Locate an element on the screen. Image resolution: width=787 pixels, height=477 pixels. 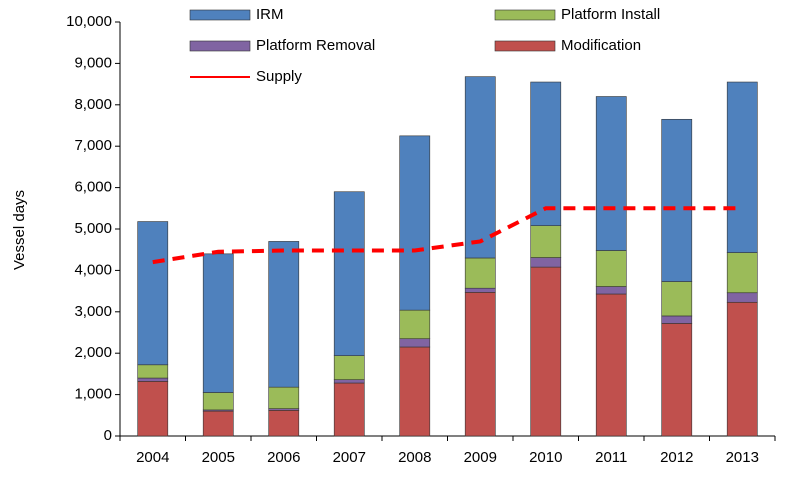
x-tick-label: 2008 is located at coordinates (414, 457).